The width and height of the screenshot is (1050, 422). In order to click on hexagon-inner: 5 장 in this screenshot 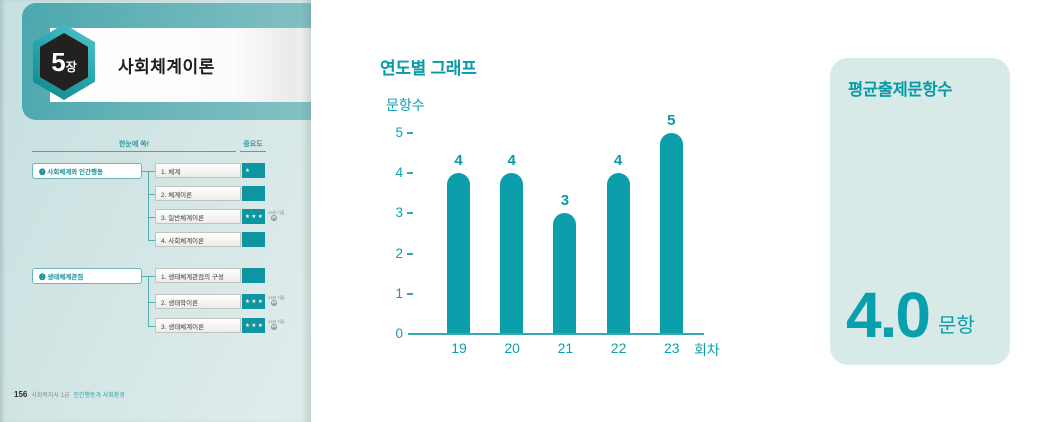, I will do `click(64, 62)`.